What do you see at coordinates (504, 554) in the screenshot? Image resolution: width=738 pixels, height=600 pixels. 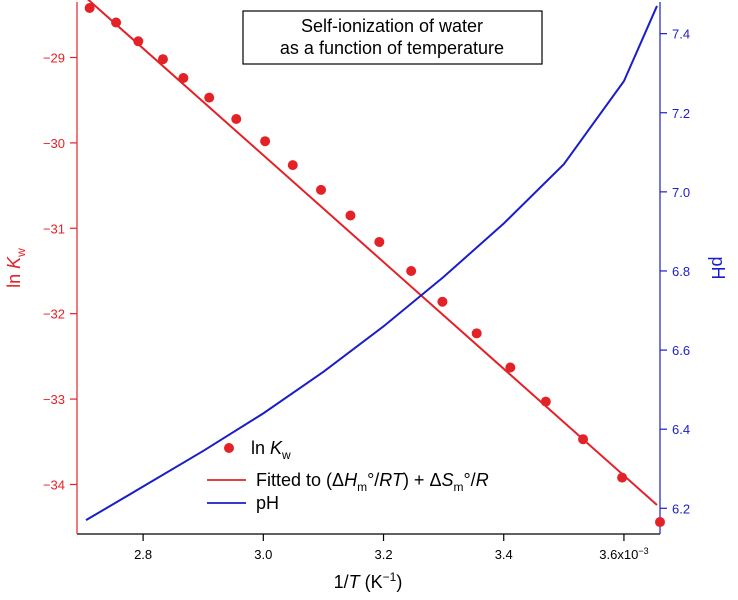 I see `x-tick-label: 3.4` at bounding box center [504, 554].